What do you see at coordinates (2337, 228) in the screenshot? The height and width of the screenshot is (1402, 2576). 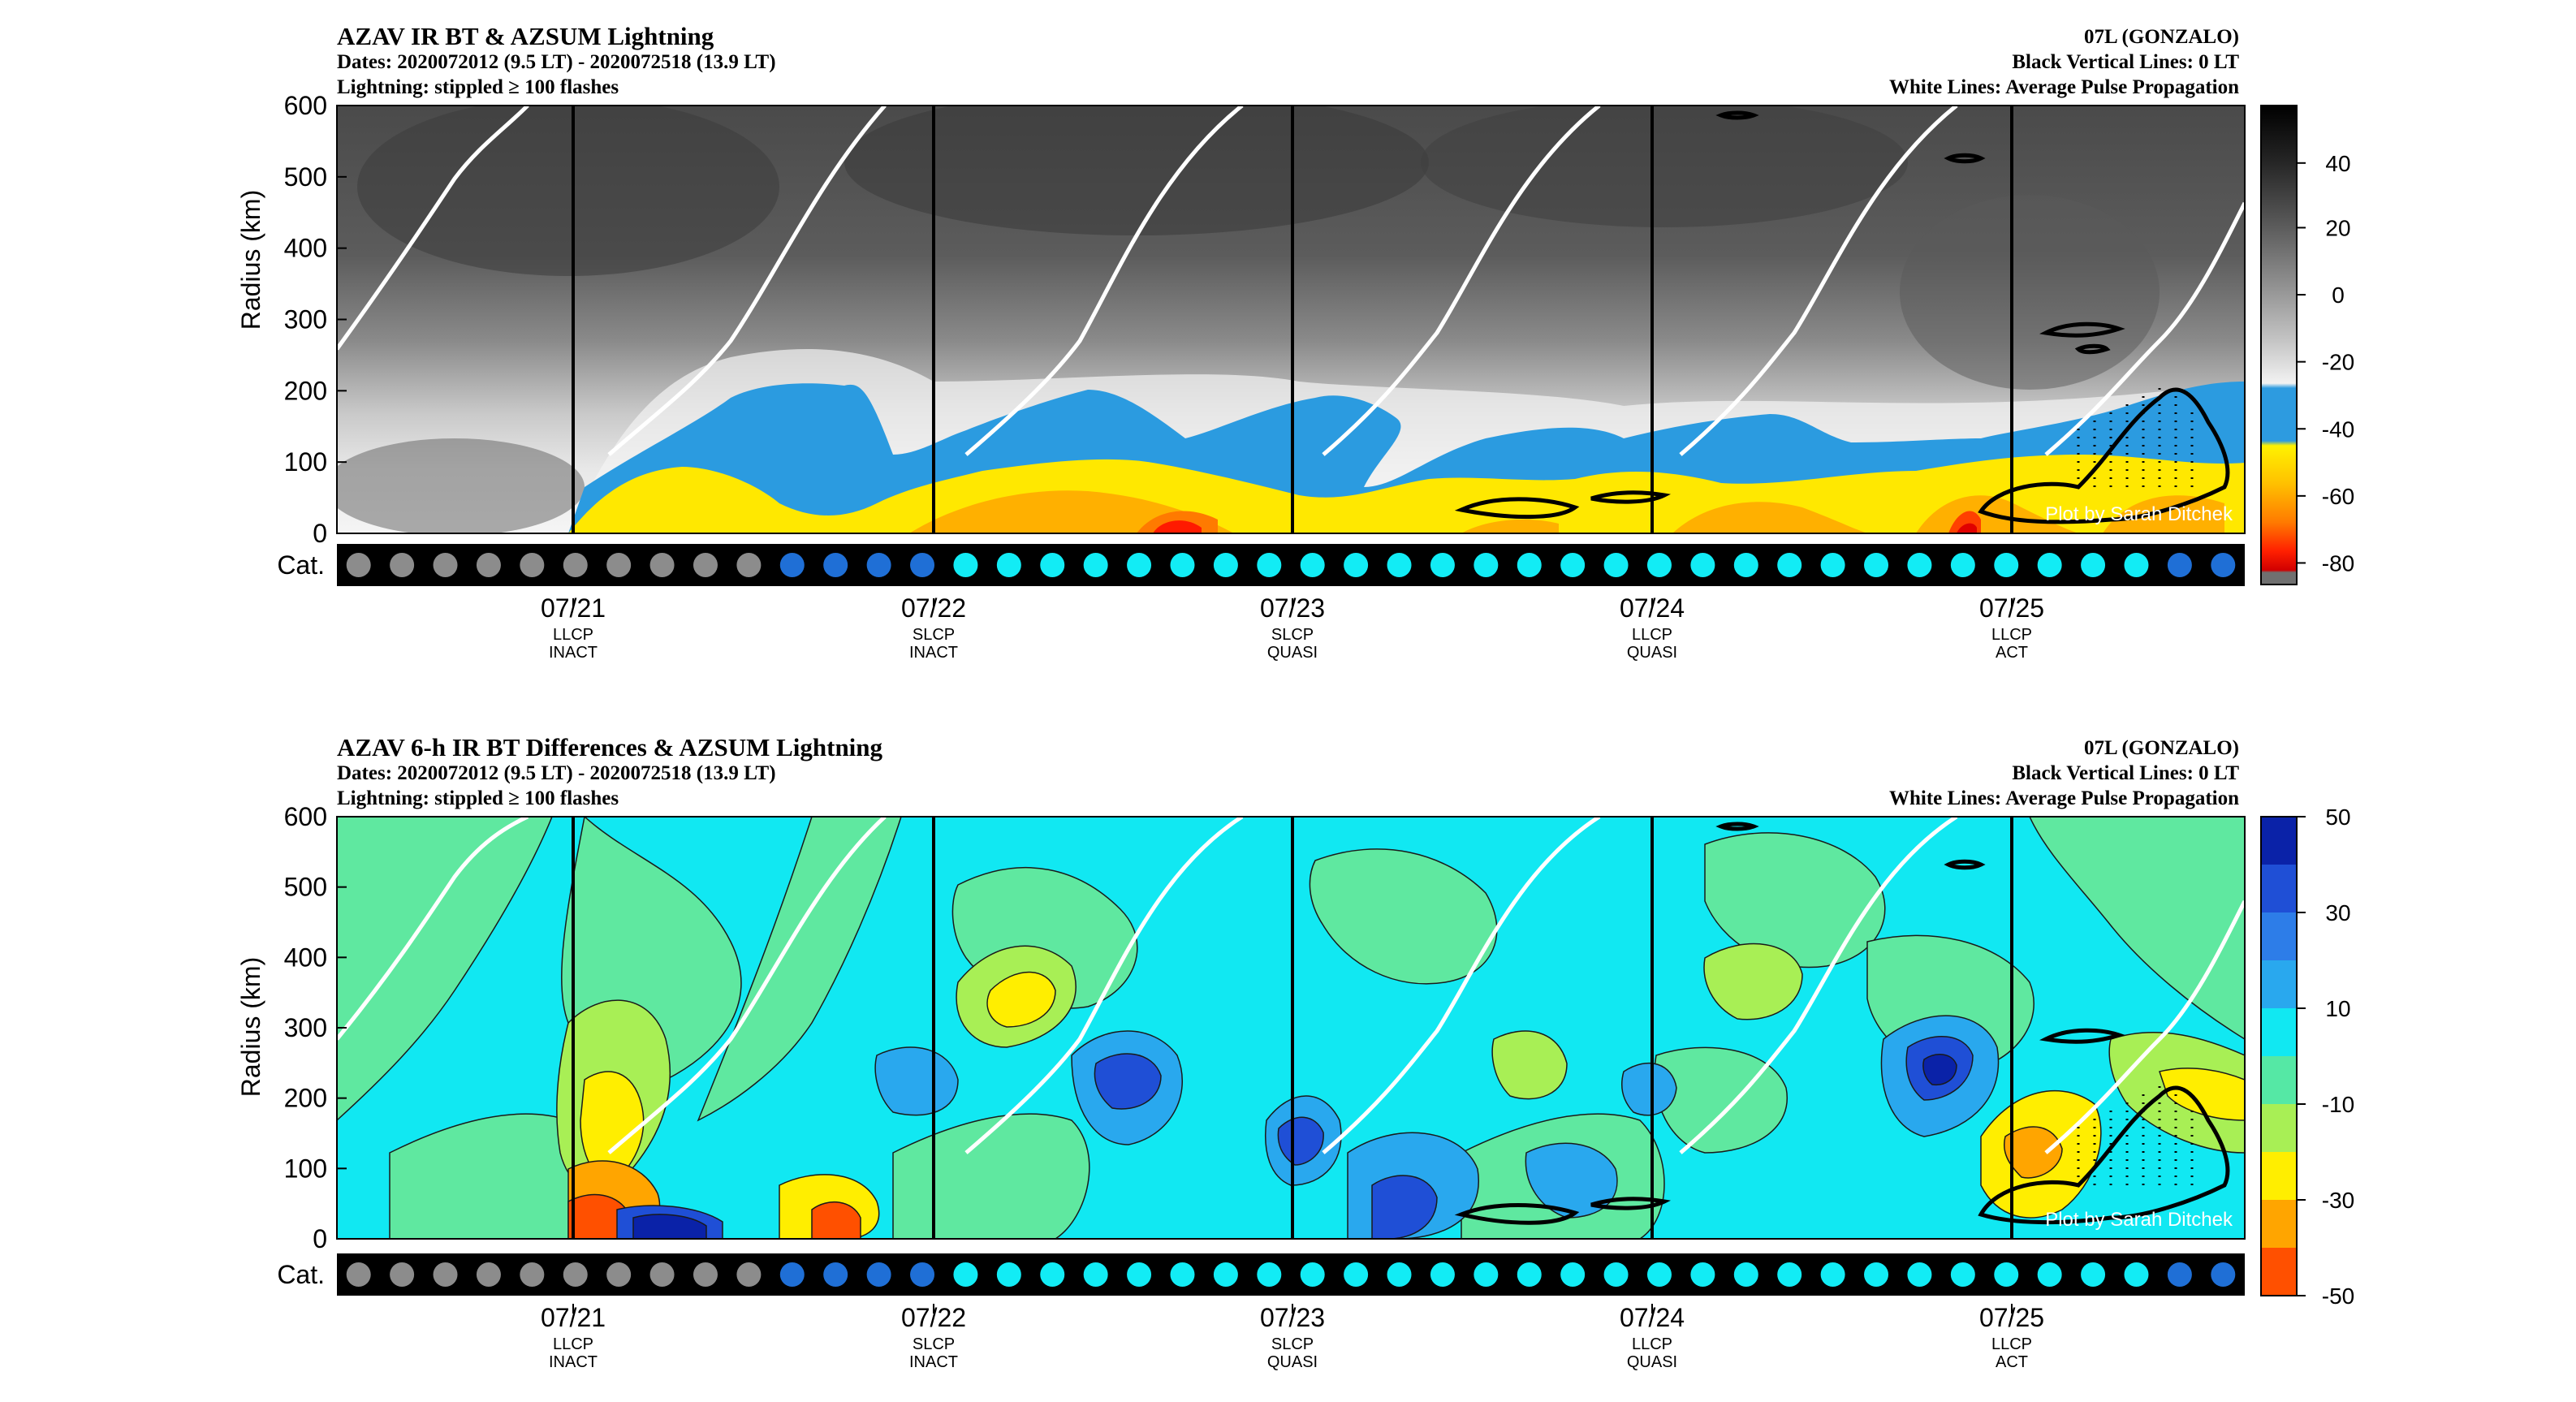 I see `colorbar-tick-label-20: 20` at bounding box center [2337, 228].